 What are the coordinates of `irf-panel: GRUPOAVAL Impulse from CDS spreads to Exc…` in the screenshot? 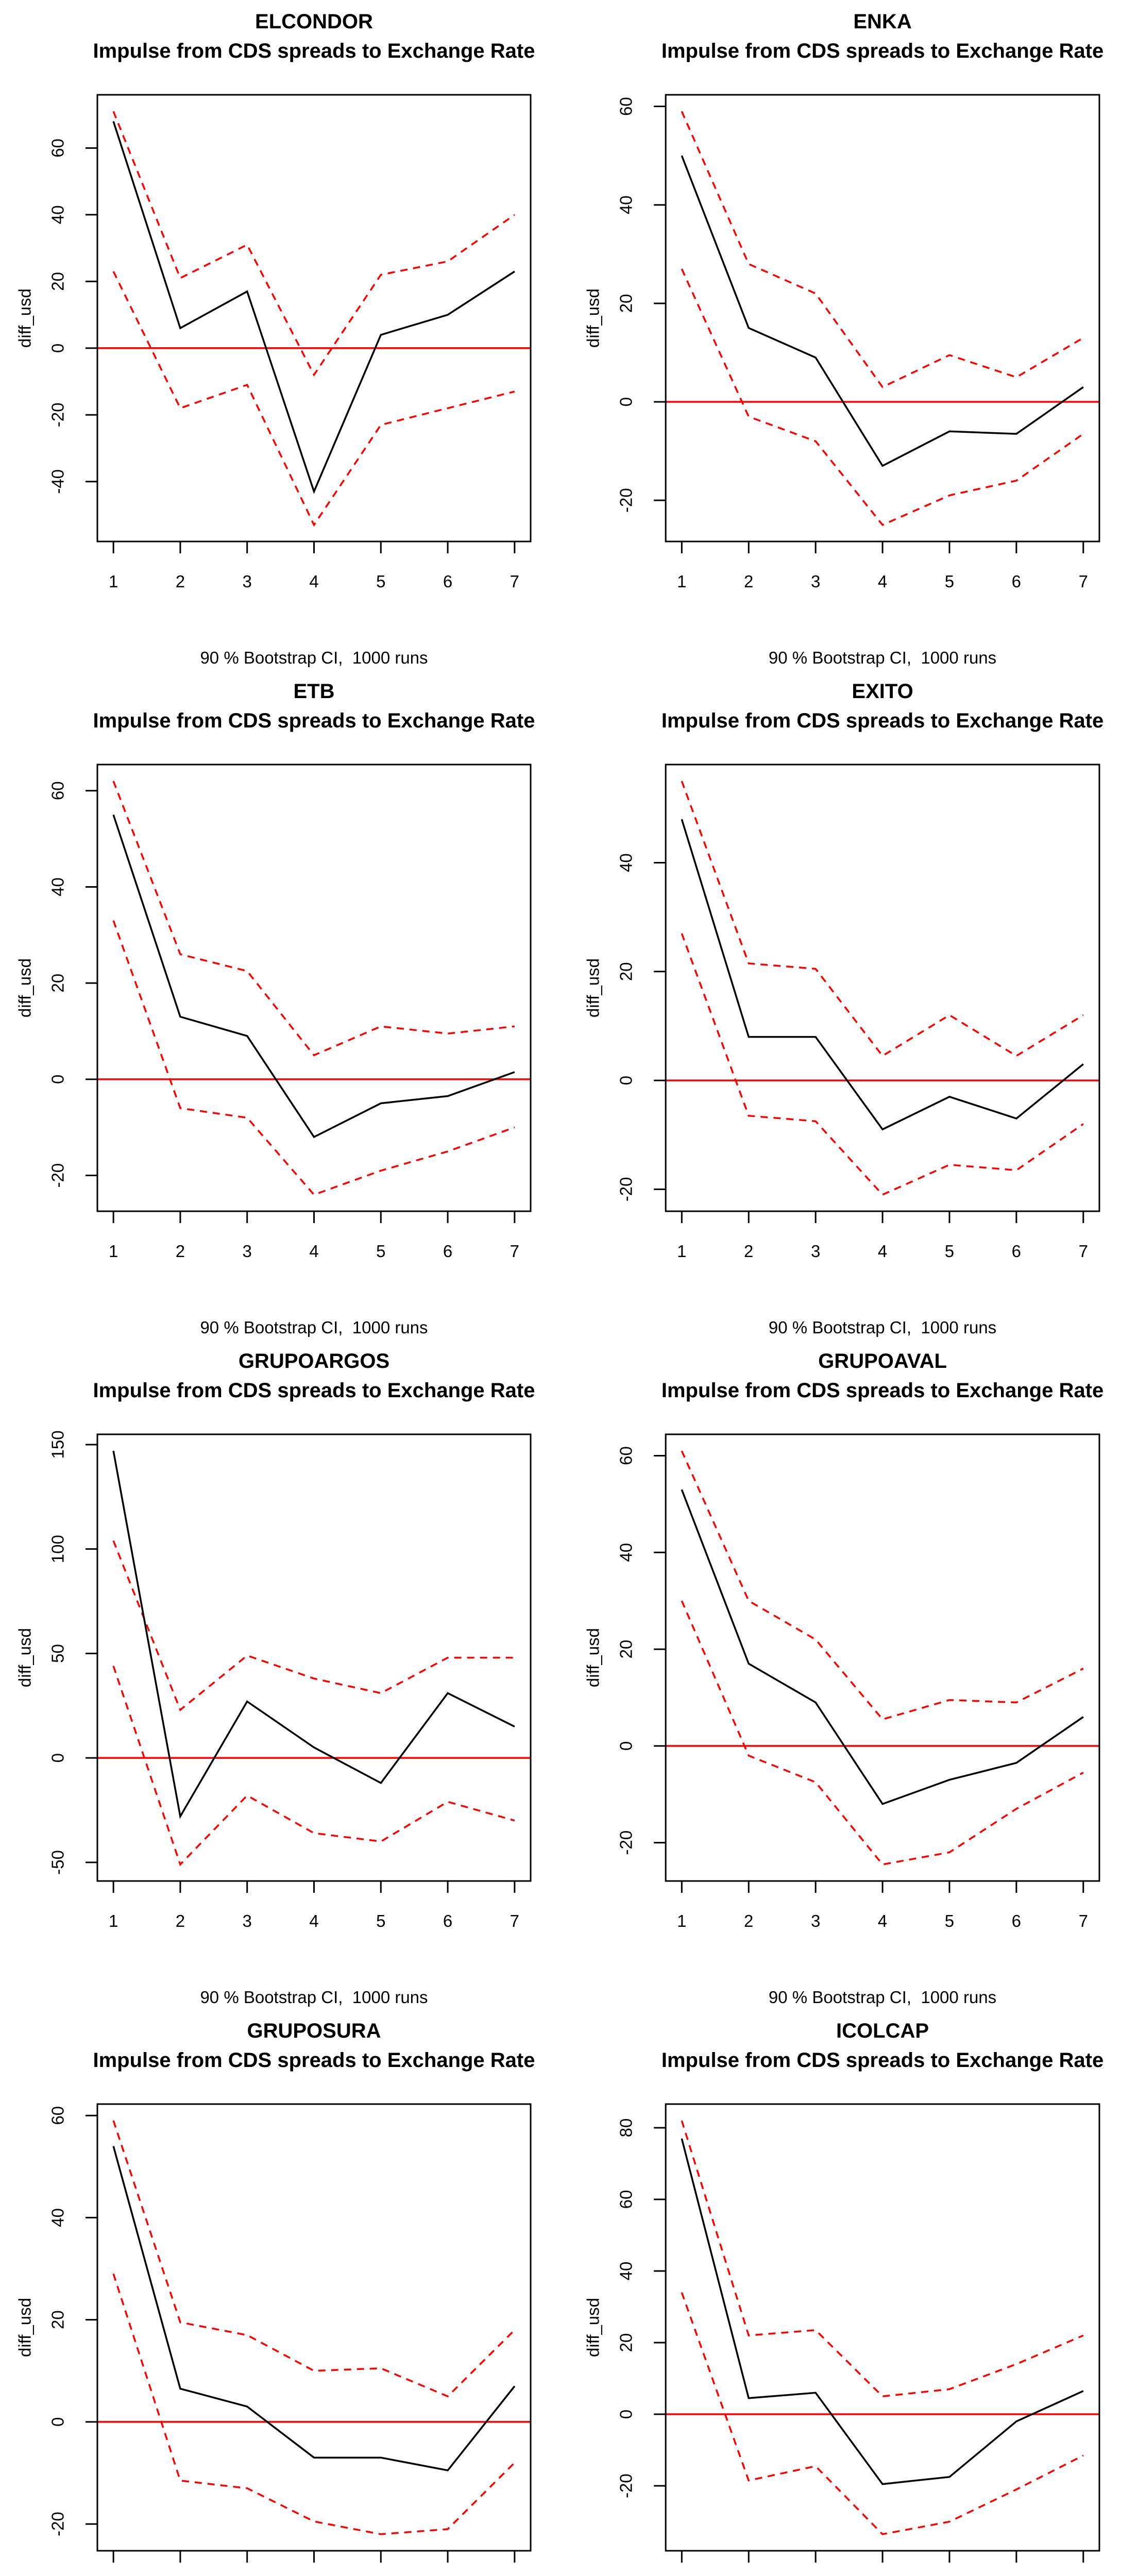 It's located at (852, 1674).